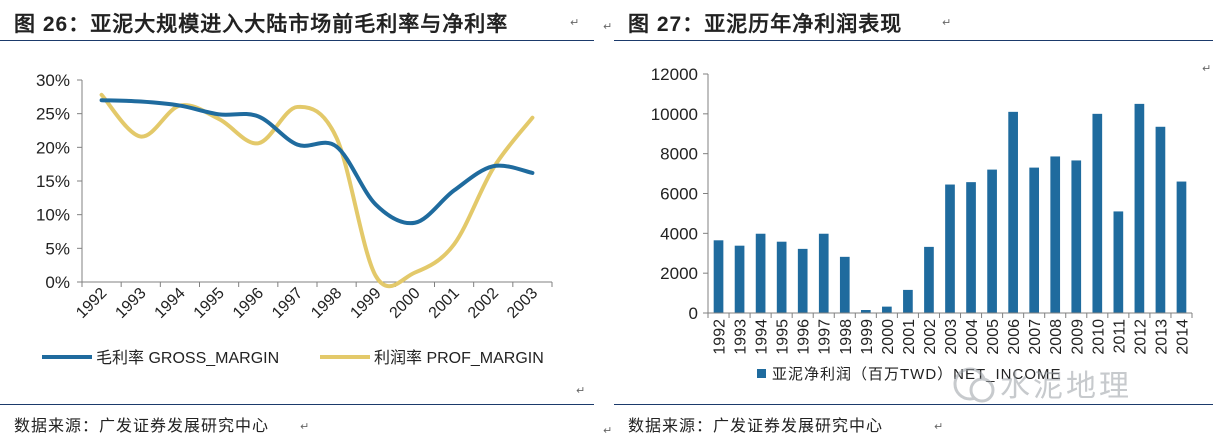 The width and height of the screenshot is (1213, 441). Describe the element at coordinates (53, 215) in the screenshot. I see `y-tick-label: 10%` at that location.